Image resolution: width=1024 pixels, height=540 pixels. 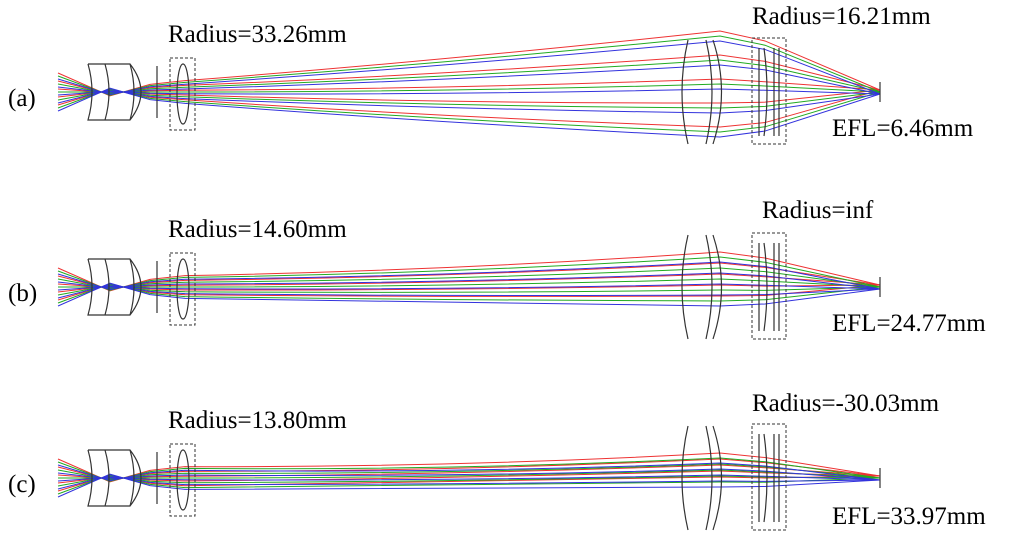 What do you see at coordinates (22, 484) in the screenshot?
I see `panel-label: (c)` at bounding box center [22, 484].